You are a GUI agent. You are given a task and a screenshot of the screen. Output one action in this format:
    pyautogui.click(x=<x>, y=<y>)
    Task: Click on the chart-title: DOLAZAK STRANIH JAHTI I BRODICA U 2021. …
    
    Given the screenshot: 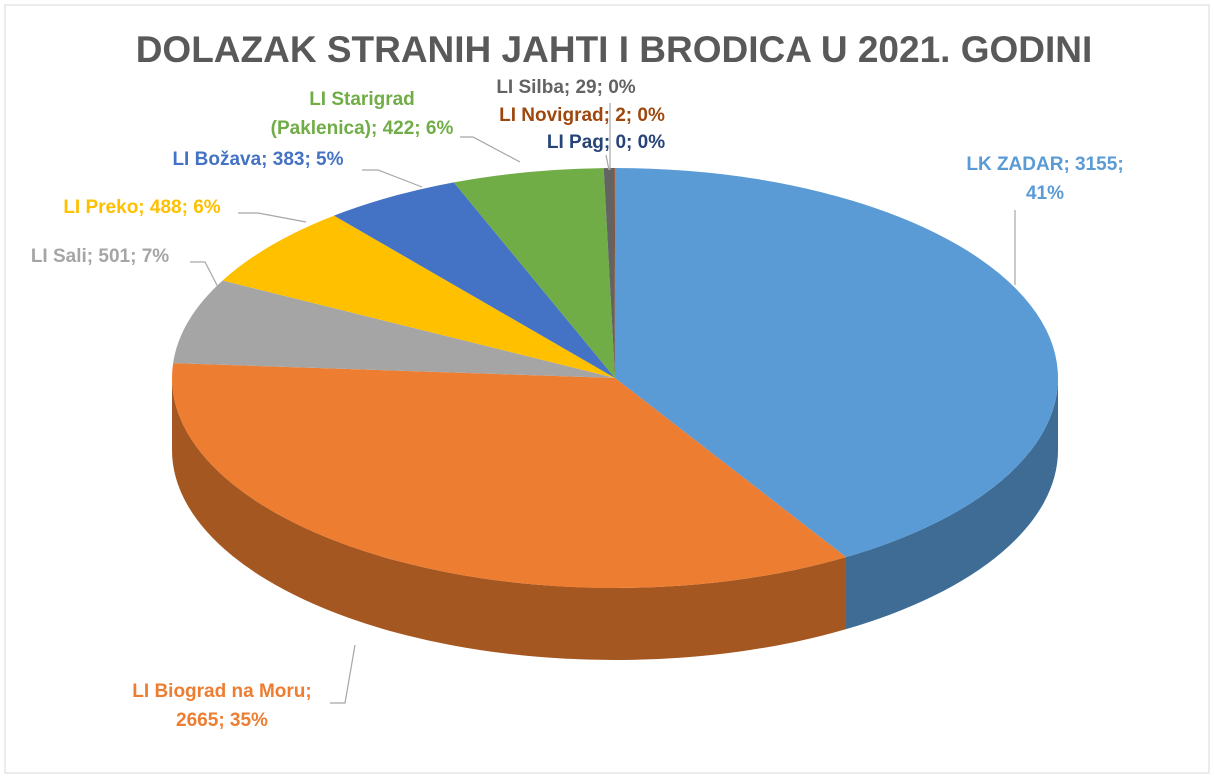 What is the action you would take?
    pyautogui.click(x=614, y=49)
    